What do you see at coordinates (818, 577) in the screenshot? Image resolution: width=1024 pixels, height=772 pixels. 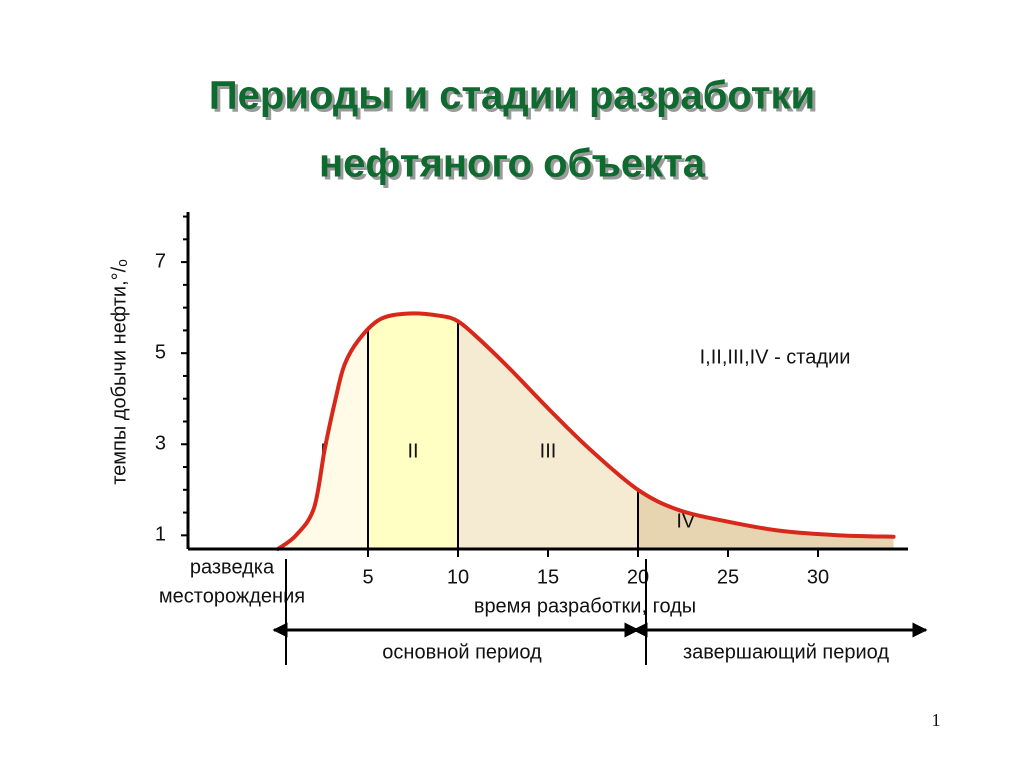 I see `x-tick-label: 30` at bounding box center [818, 577].